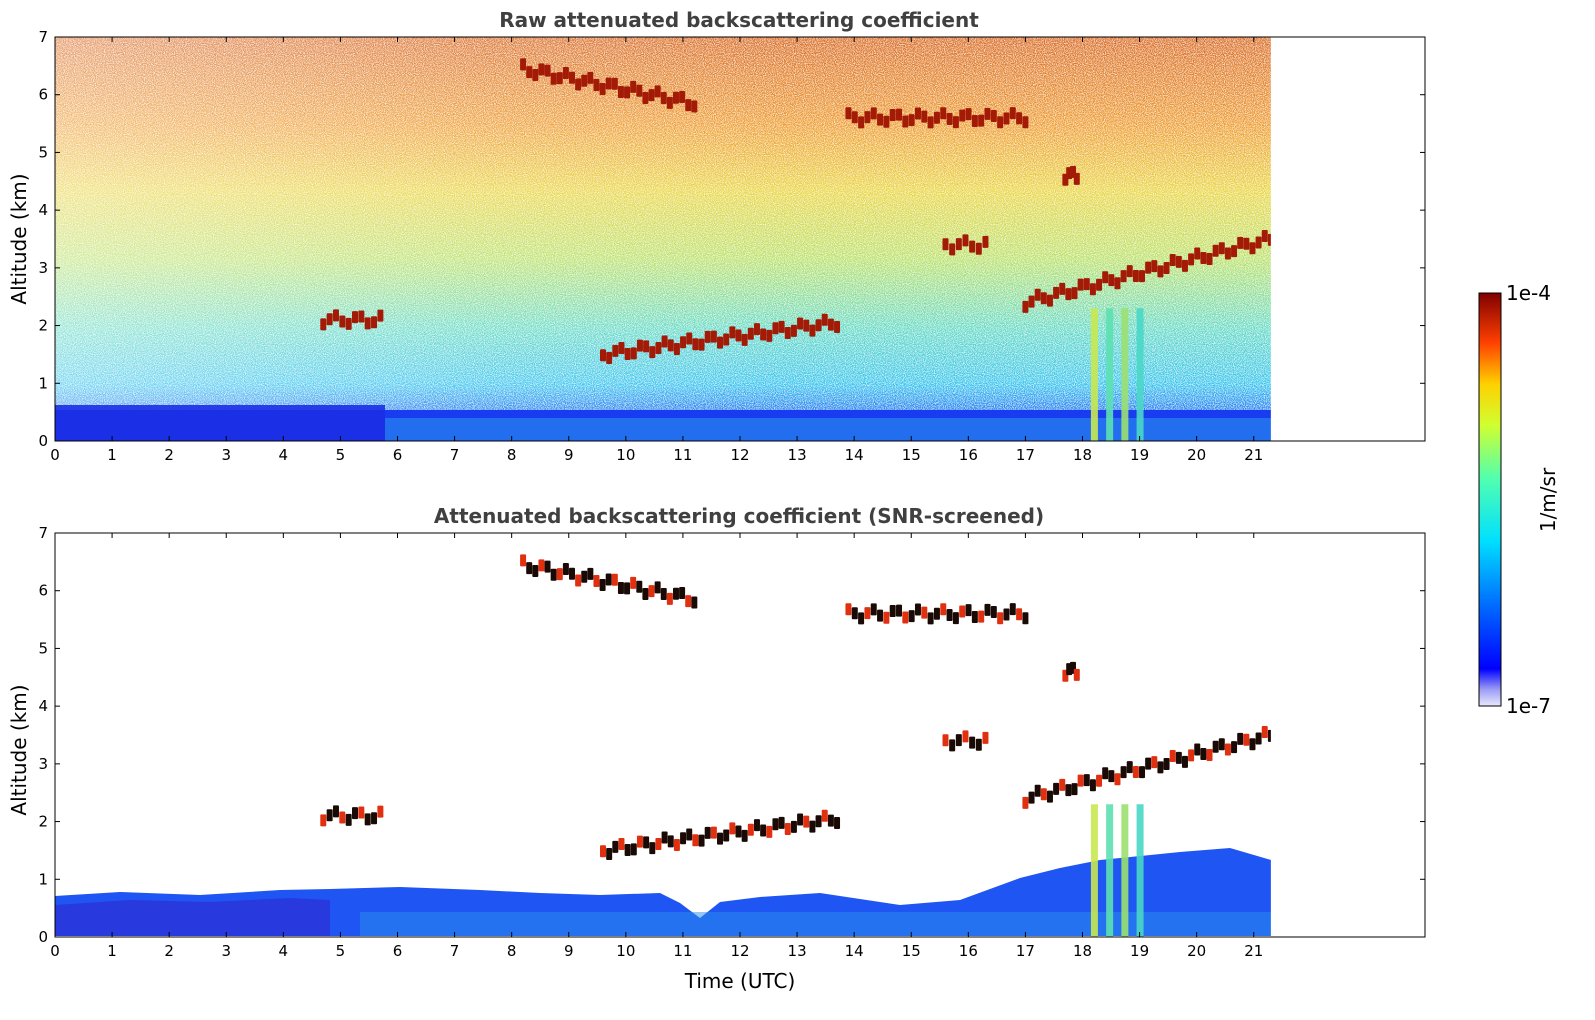 The height and width of the screenshot is (1020, 1595). What do you see at coordinates (43, 591) in the screenshot?
I see `y-tick-label: 6` at bounding box center [43, 591].